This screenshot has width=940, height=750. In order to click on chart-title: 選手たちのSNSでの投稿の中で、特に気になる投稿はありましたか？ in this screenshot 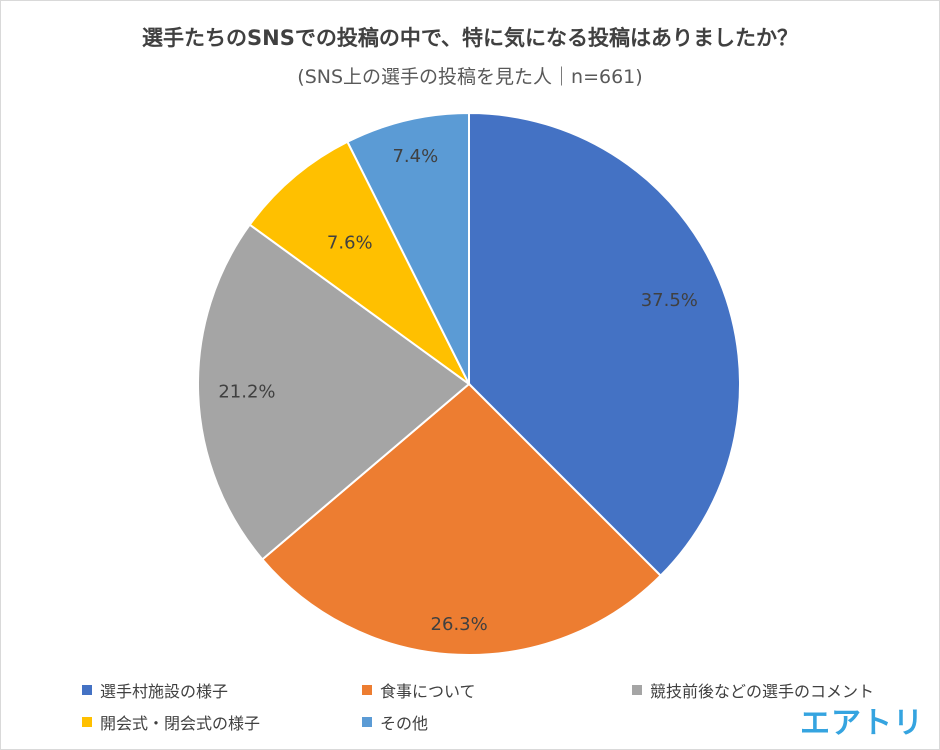, I will do `click(470, 38)`.